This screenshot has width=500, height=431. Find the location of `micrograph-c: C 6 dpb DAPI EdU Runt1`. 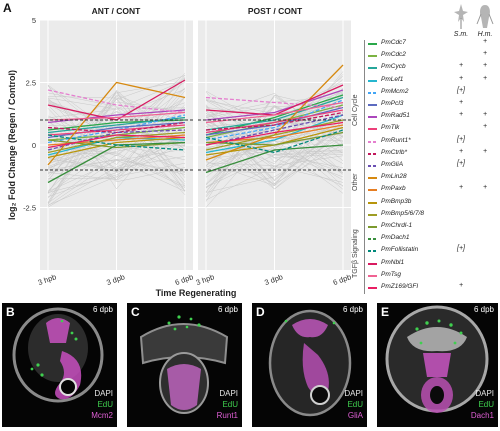

micrograph-c: C 6 dpb DAPI EdU Runt1 is located at coordinates (184, 365).